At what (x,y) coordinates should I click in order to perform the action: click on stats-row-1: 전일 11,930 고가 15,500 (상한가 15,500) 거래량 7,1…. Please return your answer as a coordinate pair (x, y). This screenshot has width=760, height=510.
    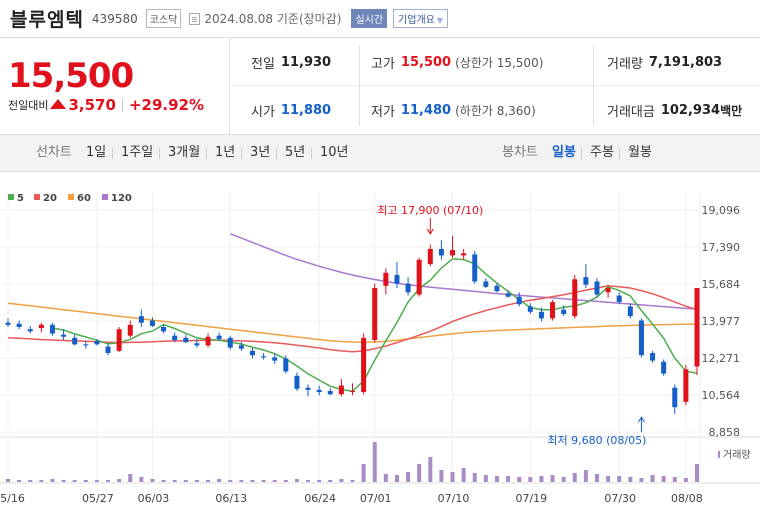
    Looking at the image, I should click on (495, 62).